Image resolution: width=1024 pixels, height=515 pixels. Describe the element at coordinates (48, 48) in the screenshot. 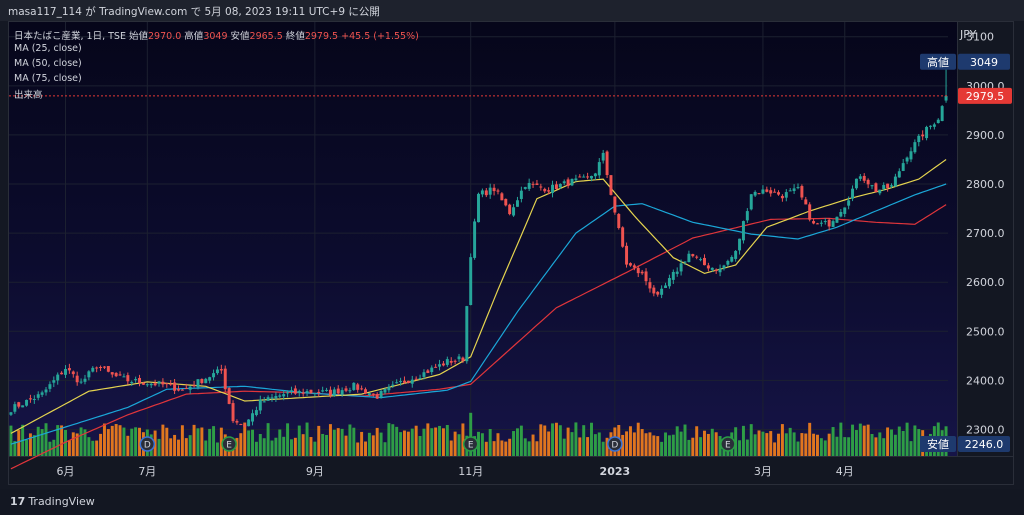

I see `legend-ma25: MA (25, close)` at that location.